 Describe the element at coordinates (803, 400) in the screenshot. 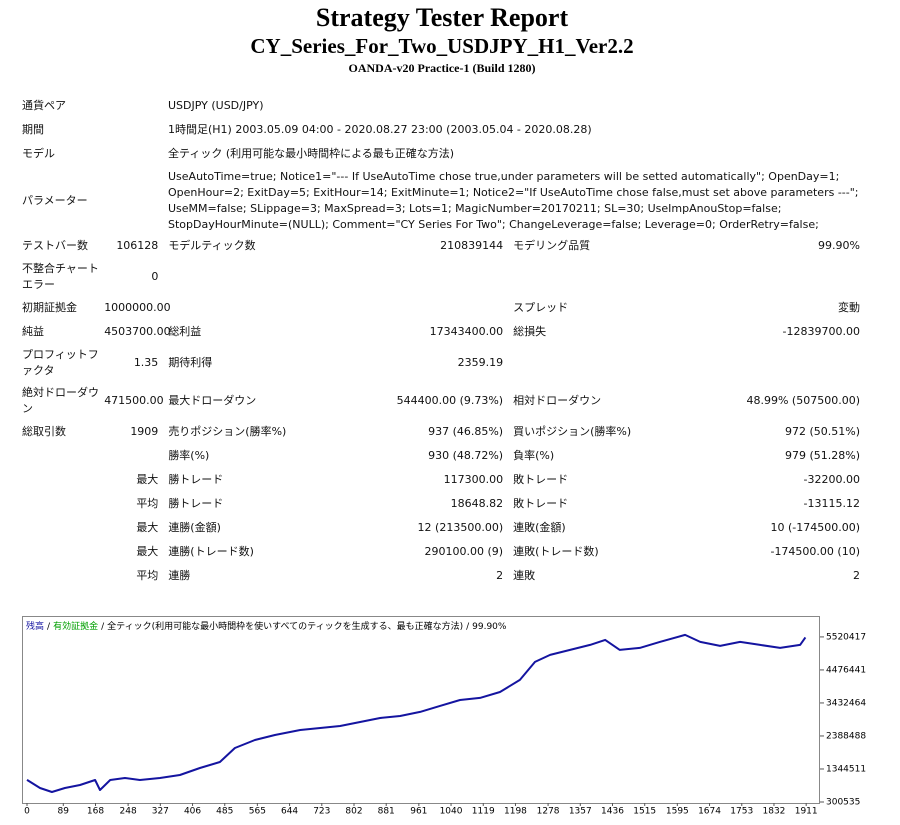

I see `stats-value3: 48.99% (507500.00)` at that location.